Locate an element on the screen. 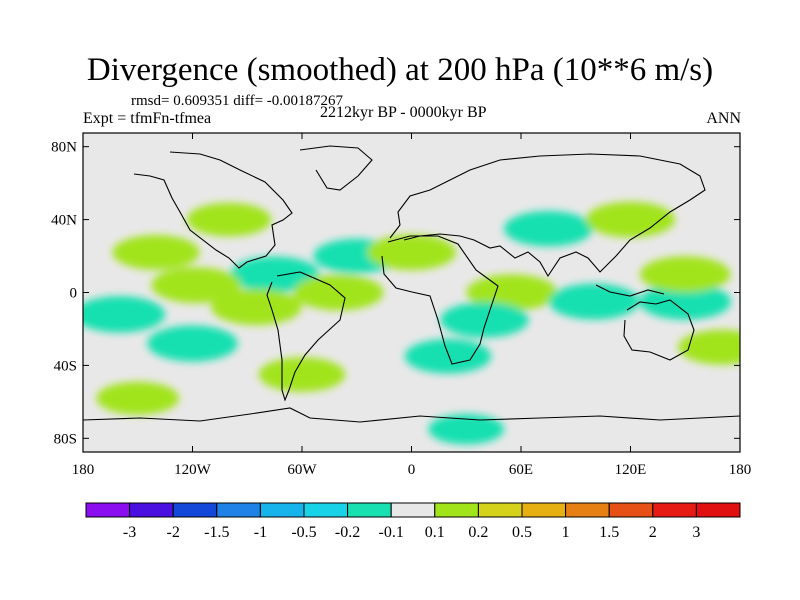  coastline-australia is located at coordinates (659, 330).